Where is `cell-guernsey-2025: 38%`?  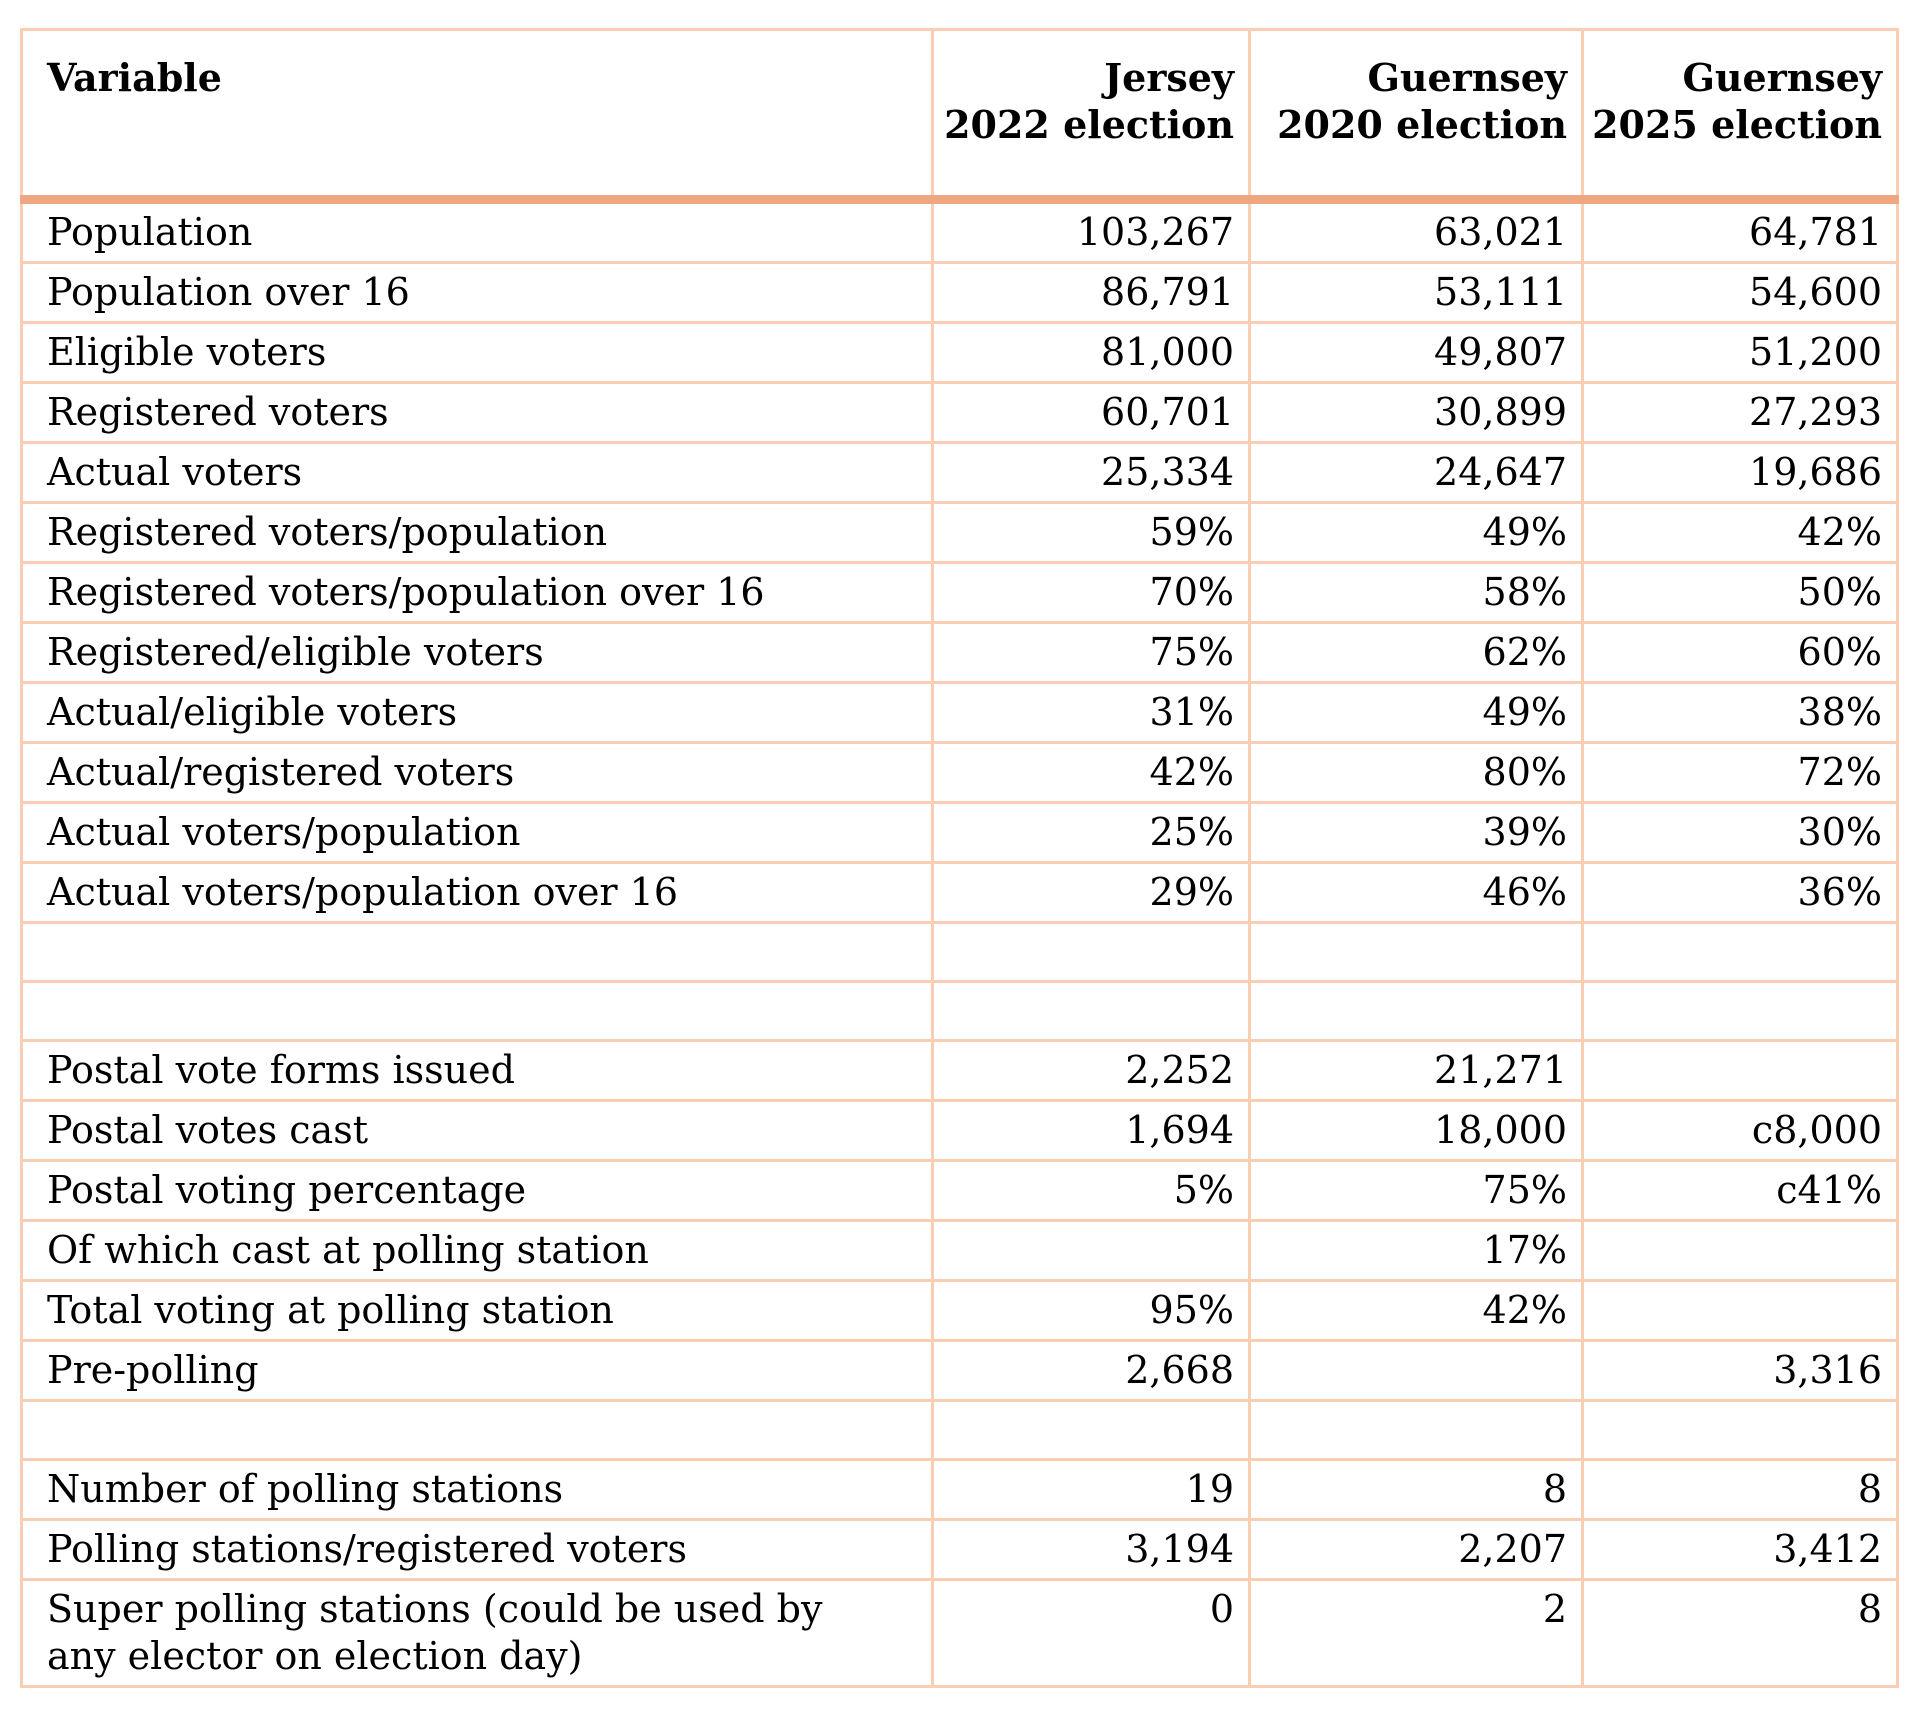 cell-guernsey-2025: 38% is located at coordinates (1740, 712).